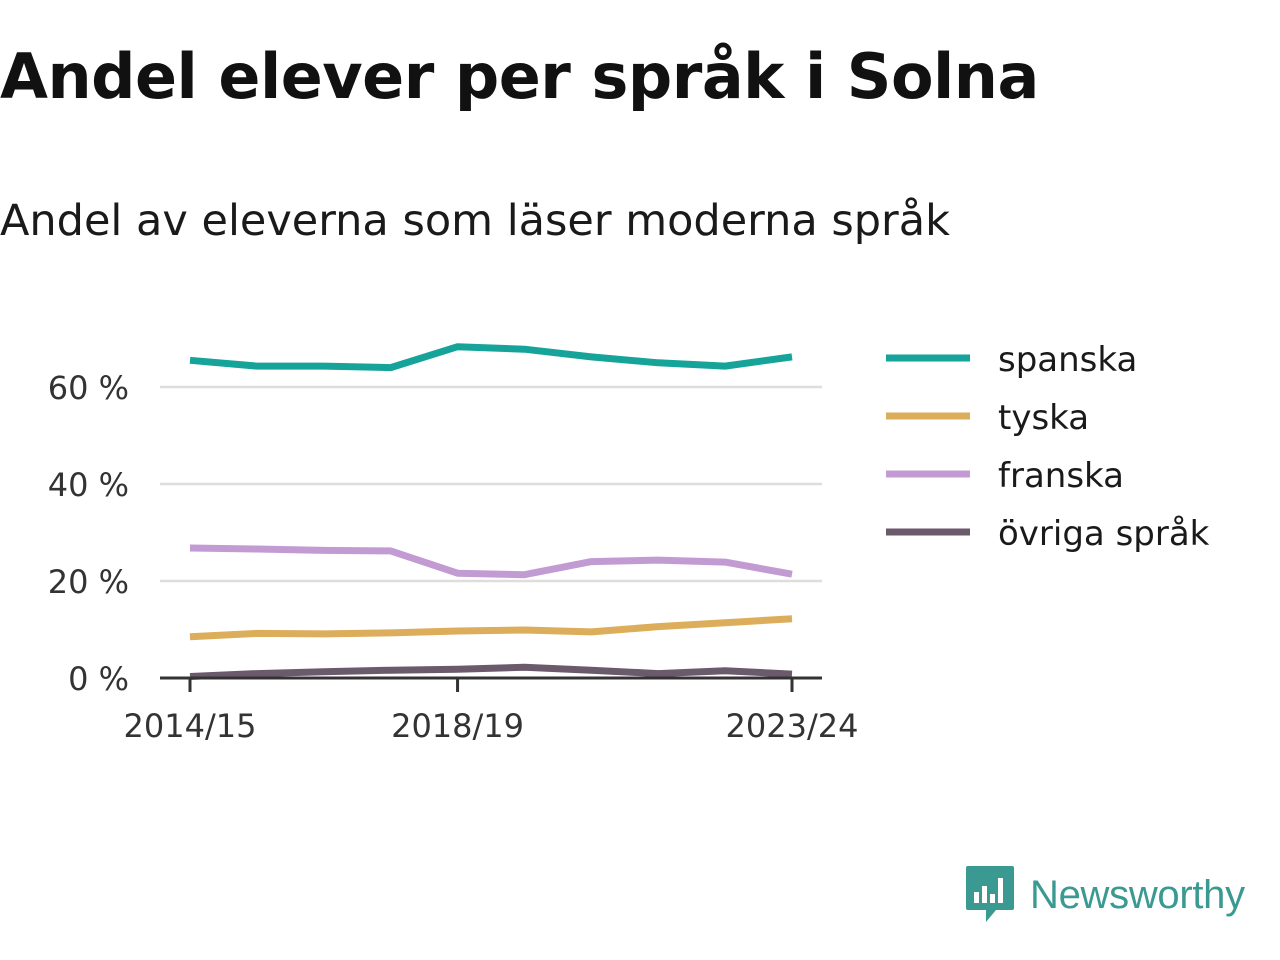 The width and height of the screenshot is (1280, 960). I want to click on brand-name: Newsworthy, so click(1137, 894).